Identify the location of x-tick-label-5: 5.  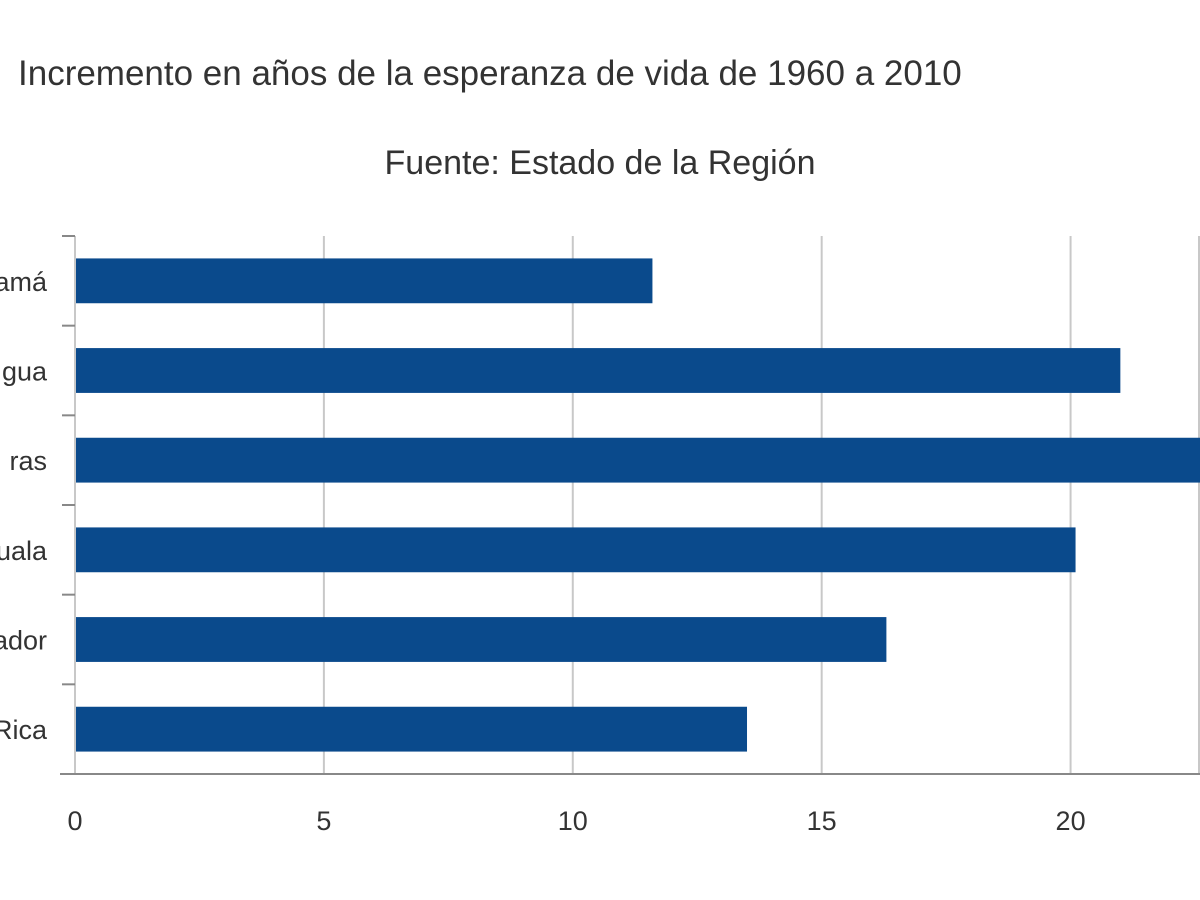
(323, 821).